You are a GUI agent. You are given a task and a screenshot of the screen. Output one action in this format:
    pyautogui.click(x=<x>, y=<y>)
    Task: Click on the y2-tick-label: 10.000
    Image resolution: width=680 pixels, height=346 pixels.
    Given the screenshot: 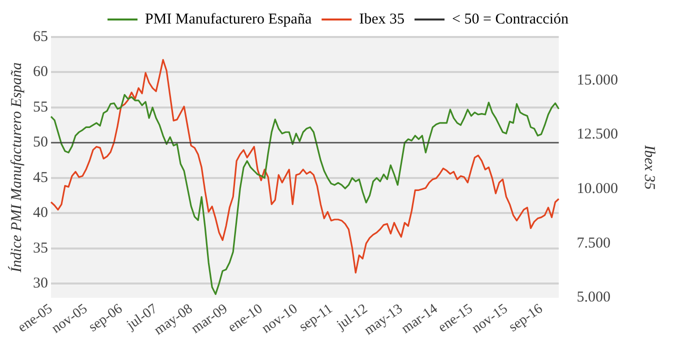 What is the action you would take?
    pyautogui.click(x=597, y=189)
    